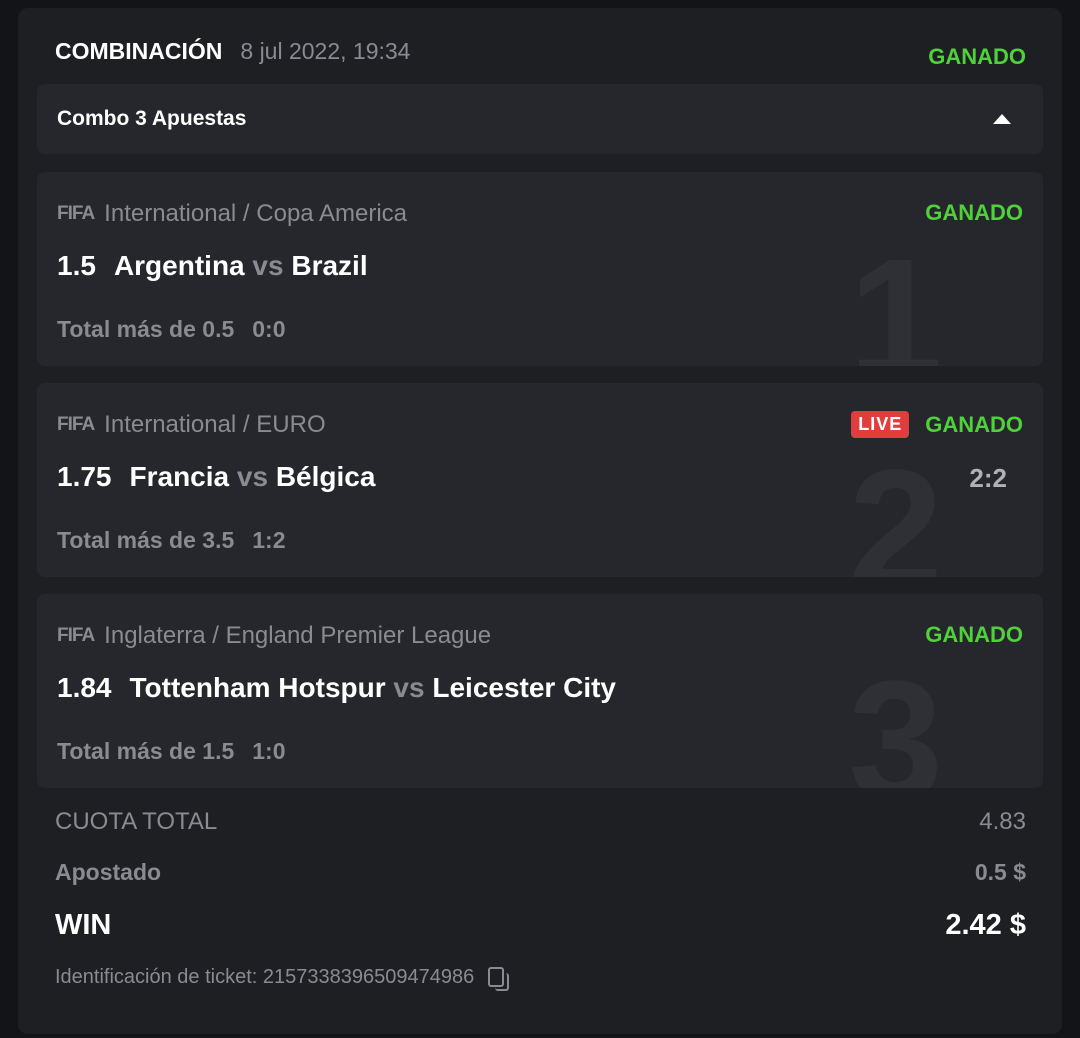 The height and width of the screenshot is (1038, 1080). I want to click on away-team: Bélgica, so click(325, 476).